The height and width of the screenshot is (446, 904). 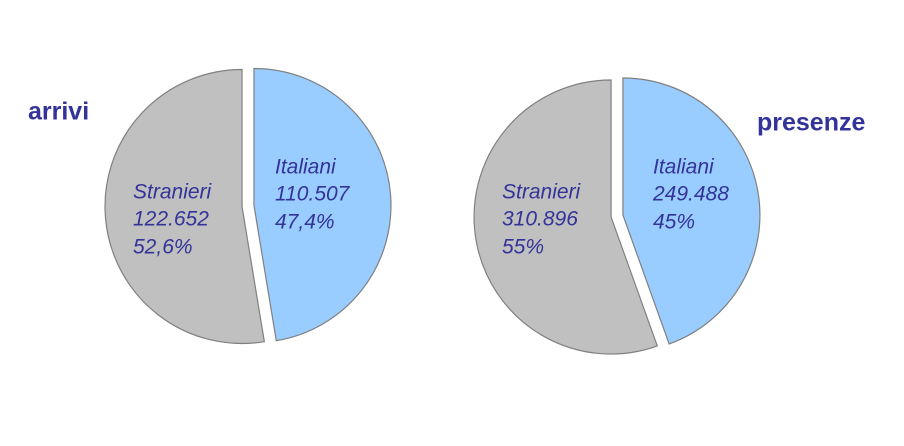 What do you see at coordinates (811, 123) in the screenshot?
I see `chart-title: presenze` at bounding box center [811, 123].